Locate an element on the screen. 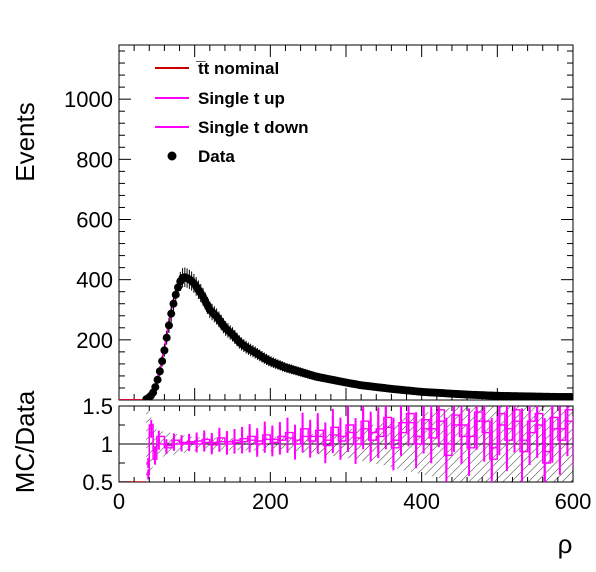  legend-data-marker is located at coordinates (172, 156).